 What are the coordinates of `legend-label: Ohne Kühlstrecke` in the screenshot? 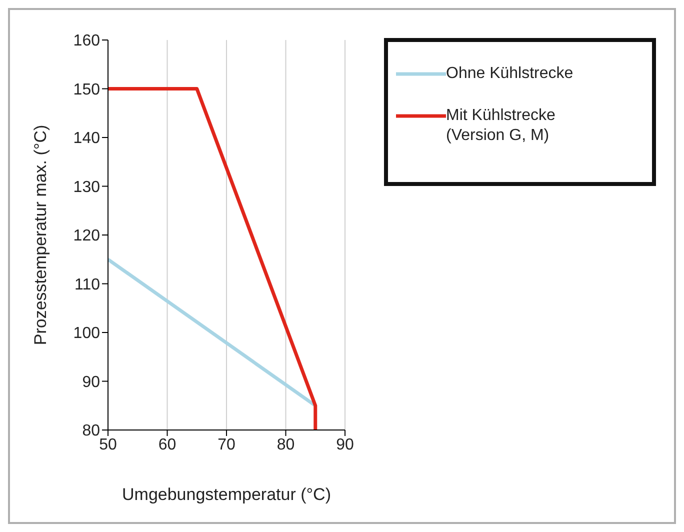 It's located at (510, 74).